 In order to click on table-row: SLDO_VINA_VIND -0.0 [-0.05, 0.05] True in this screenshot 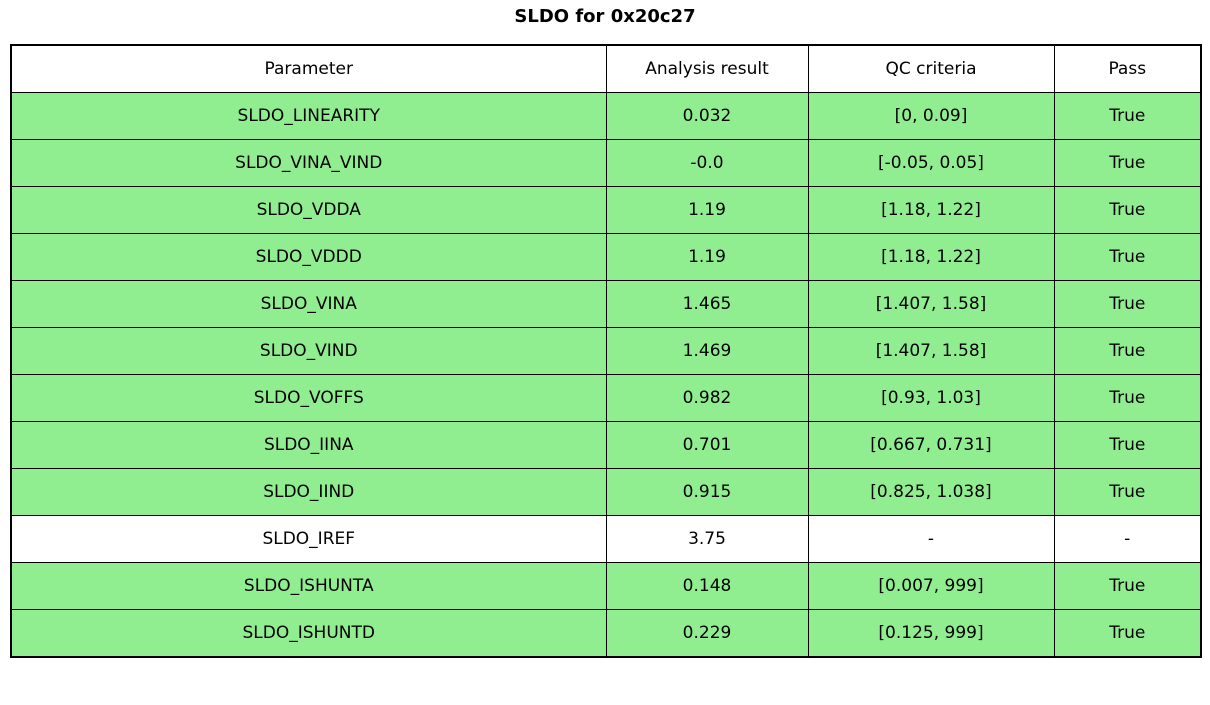, I will do `click(606, 163)`.